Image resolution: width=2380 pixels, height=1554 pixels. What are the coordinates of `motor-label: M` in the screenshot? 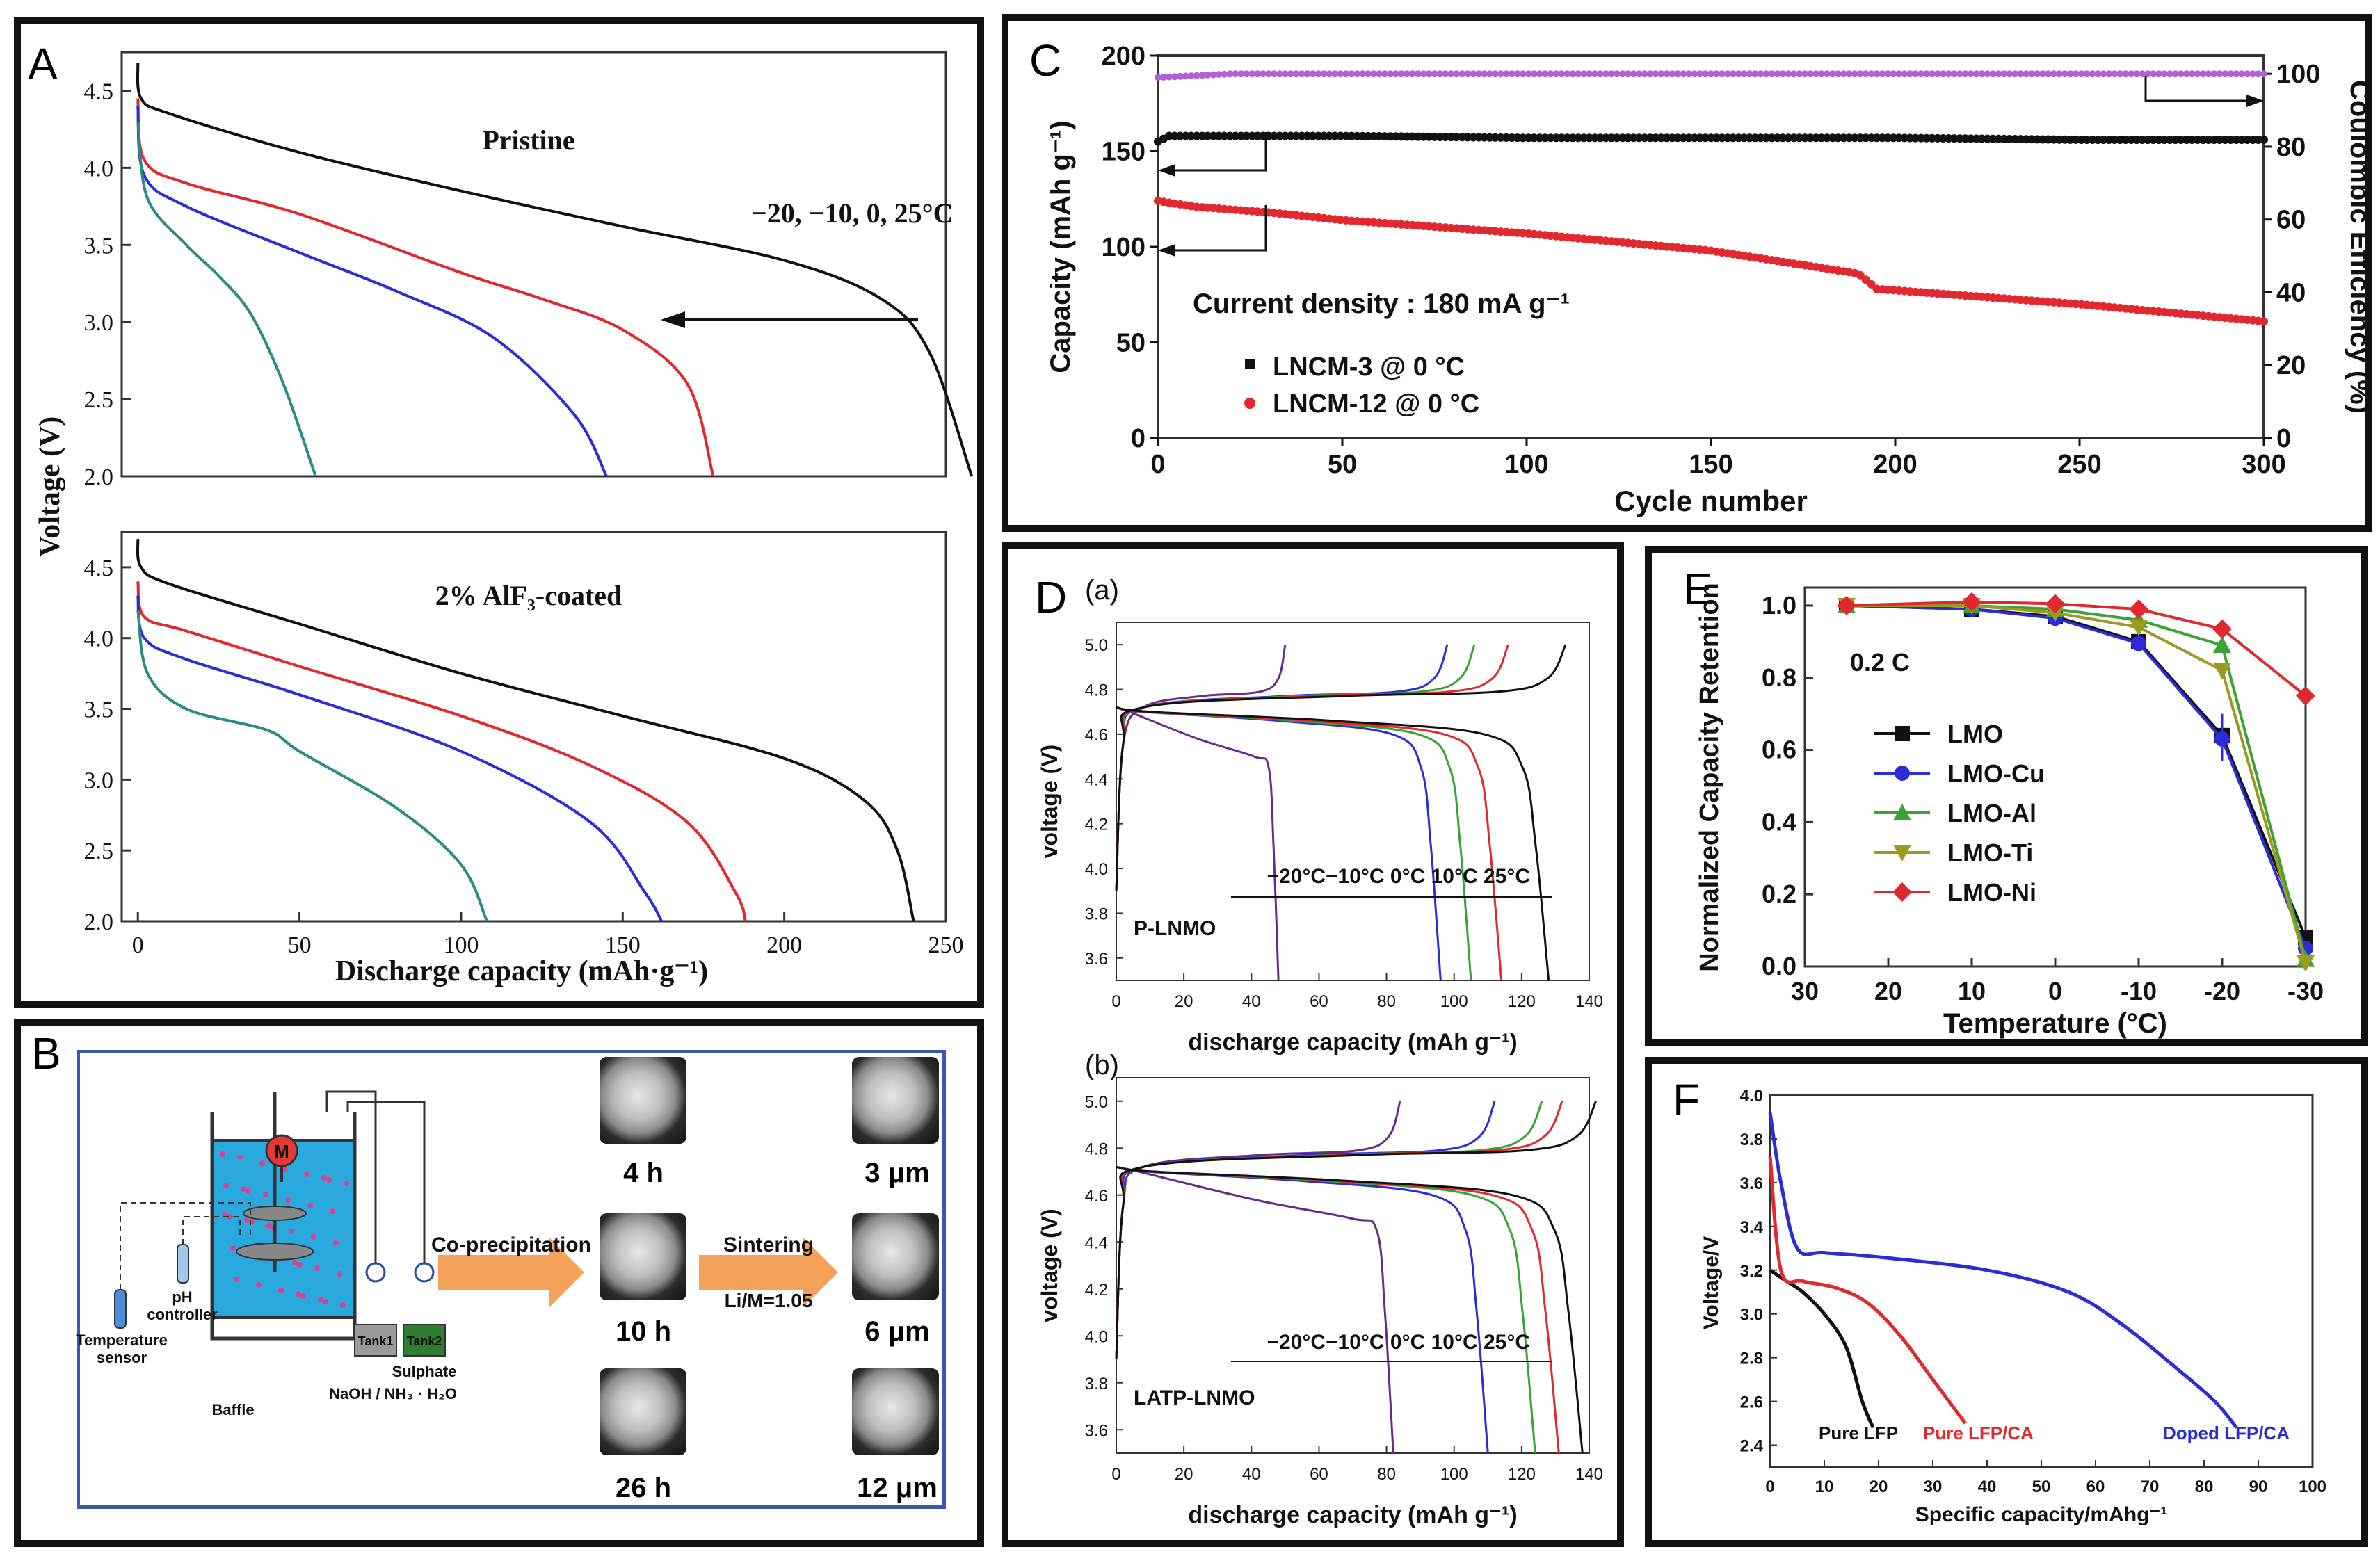 It's located at (281, 1151).